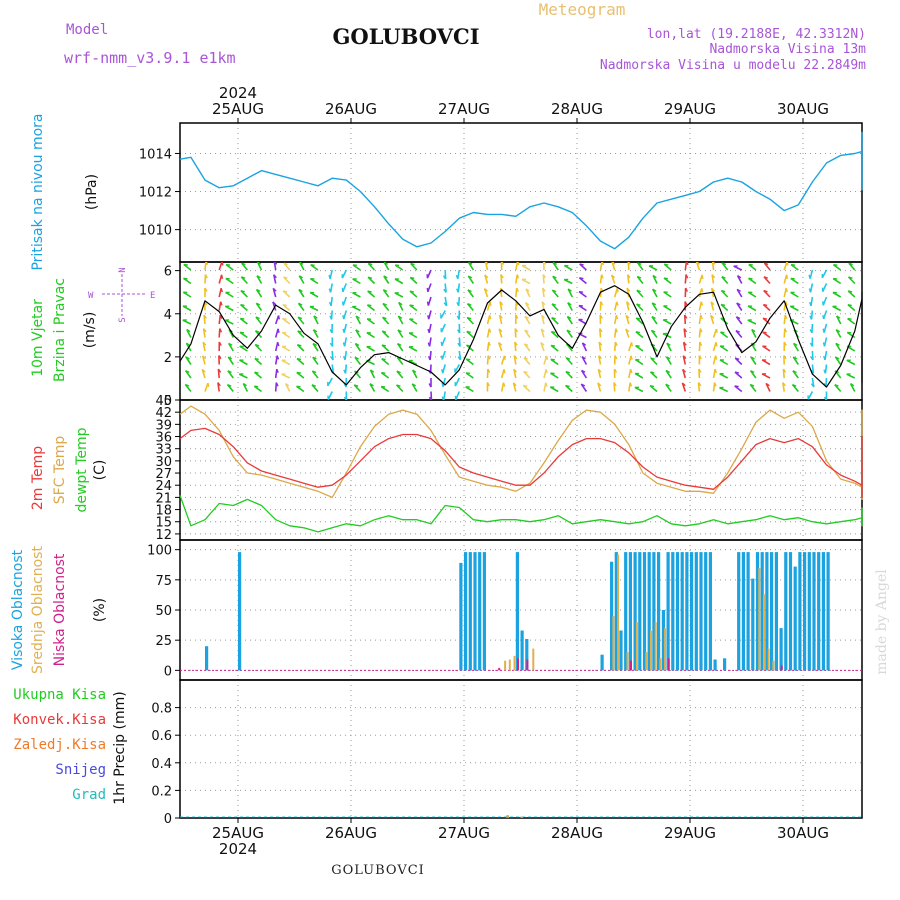 The height and width of the screenshot is (900, 900). I want to click on temperature-ytick-label: 21, so click(163, 498).